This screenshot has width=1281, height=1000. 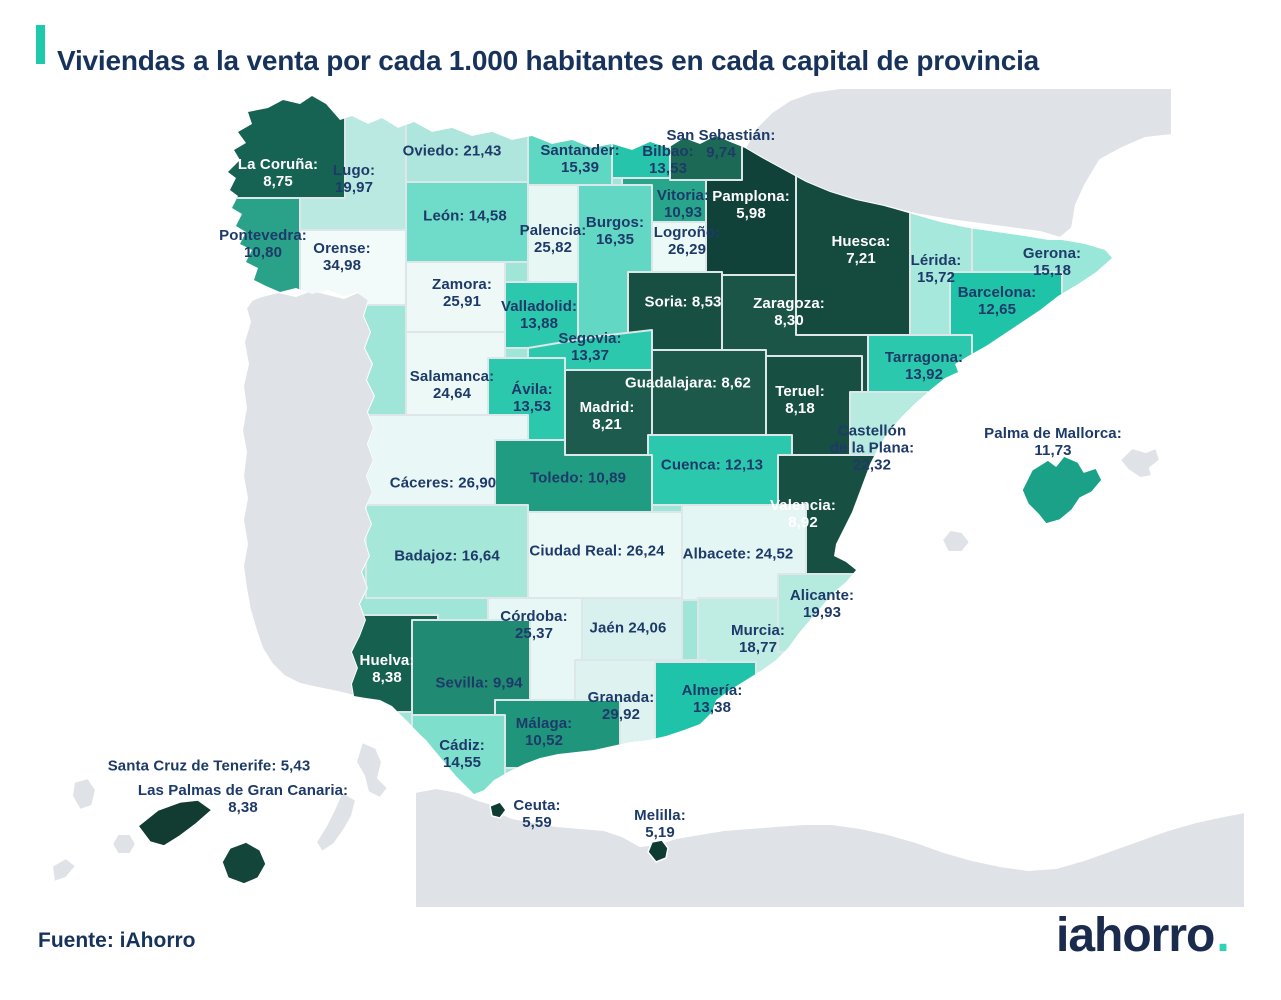 What do you see at coordinates (709, 392) in the screenshot?
I see `region-guadalajara` at bounding box center [709, 392].